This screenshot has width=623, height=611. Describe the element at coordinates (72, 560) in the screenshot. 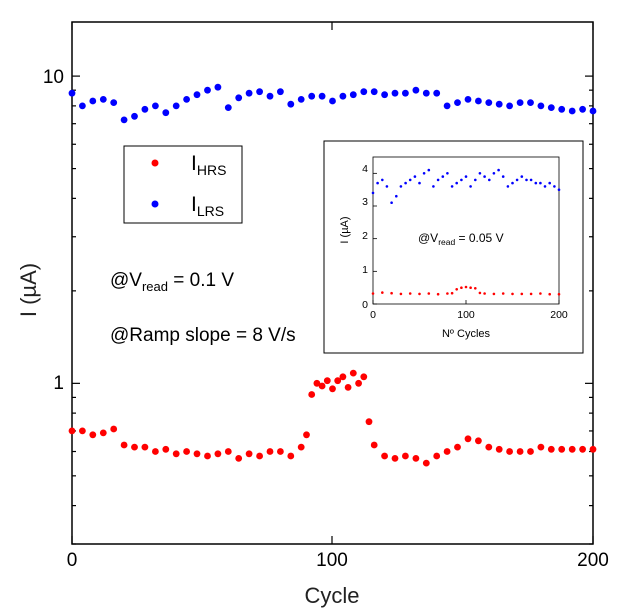

I see `x-tick-label: 0` at that location.